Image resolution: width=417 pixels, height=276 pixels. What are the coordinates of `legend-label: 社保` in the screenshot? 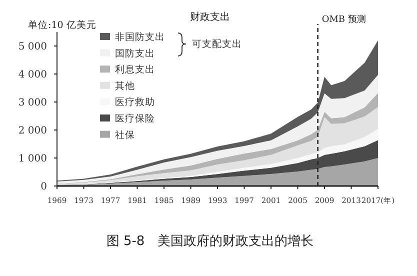 It's located at (125, 134).